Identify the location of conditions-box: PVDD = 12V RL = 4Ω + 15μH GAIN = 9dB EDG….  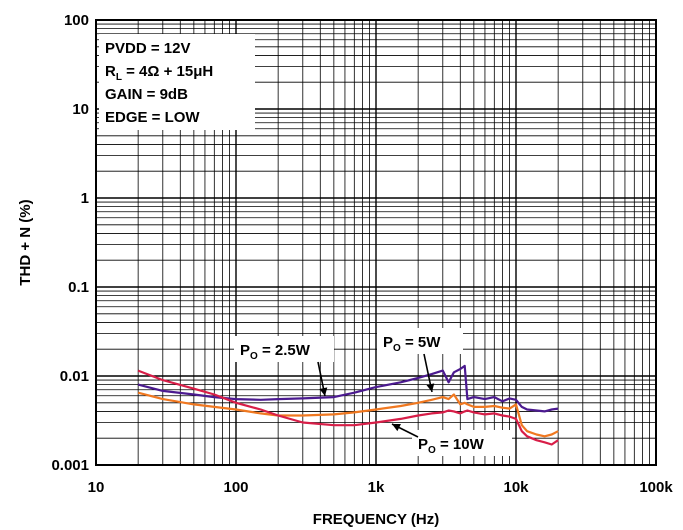
(177, 82).